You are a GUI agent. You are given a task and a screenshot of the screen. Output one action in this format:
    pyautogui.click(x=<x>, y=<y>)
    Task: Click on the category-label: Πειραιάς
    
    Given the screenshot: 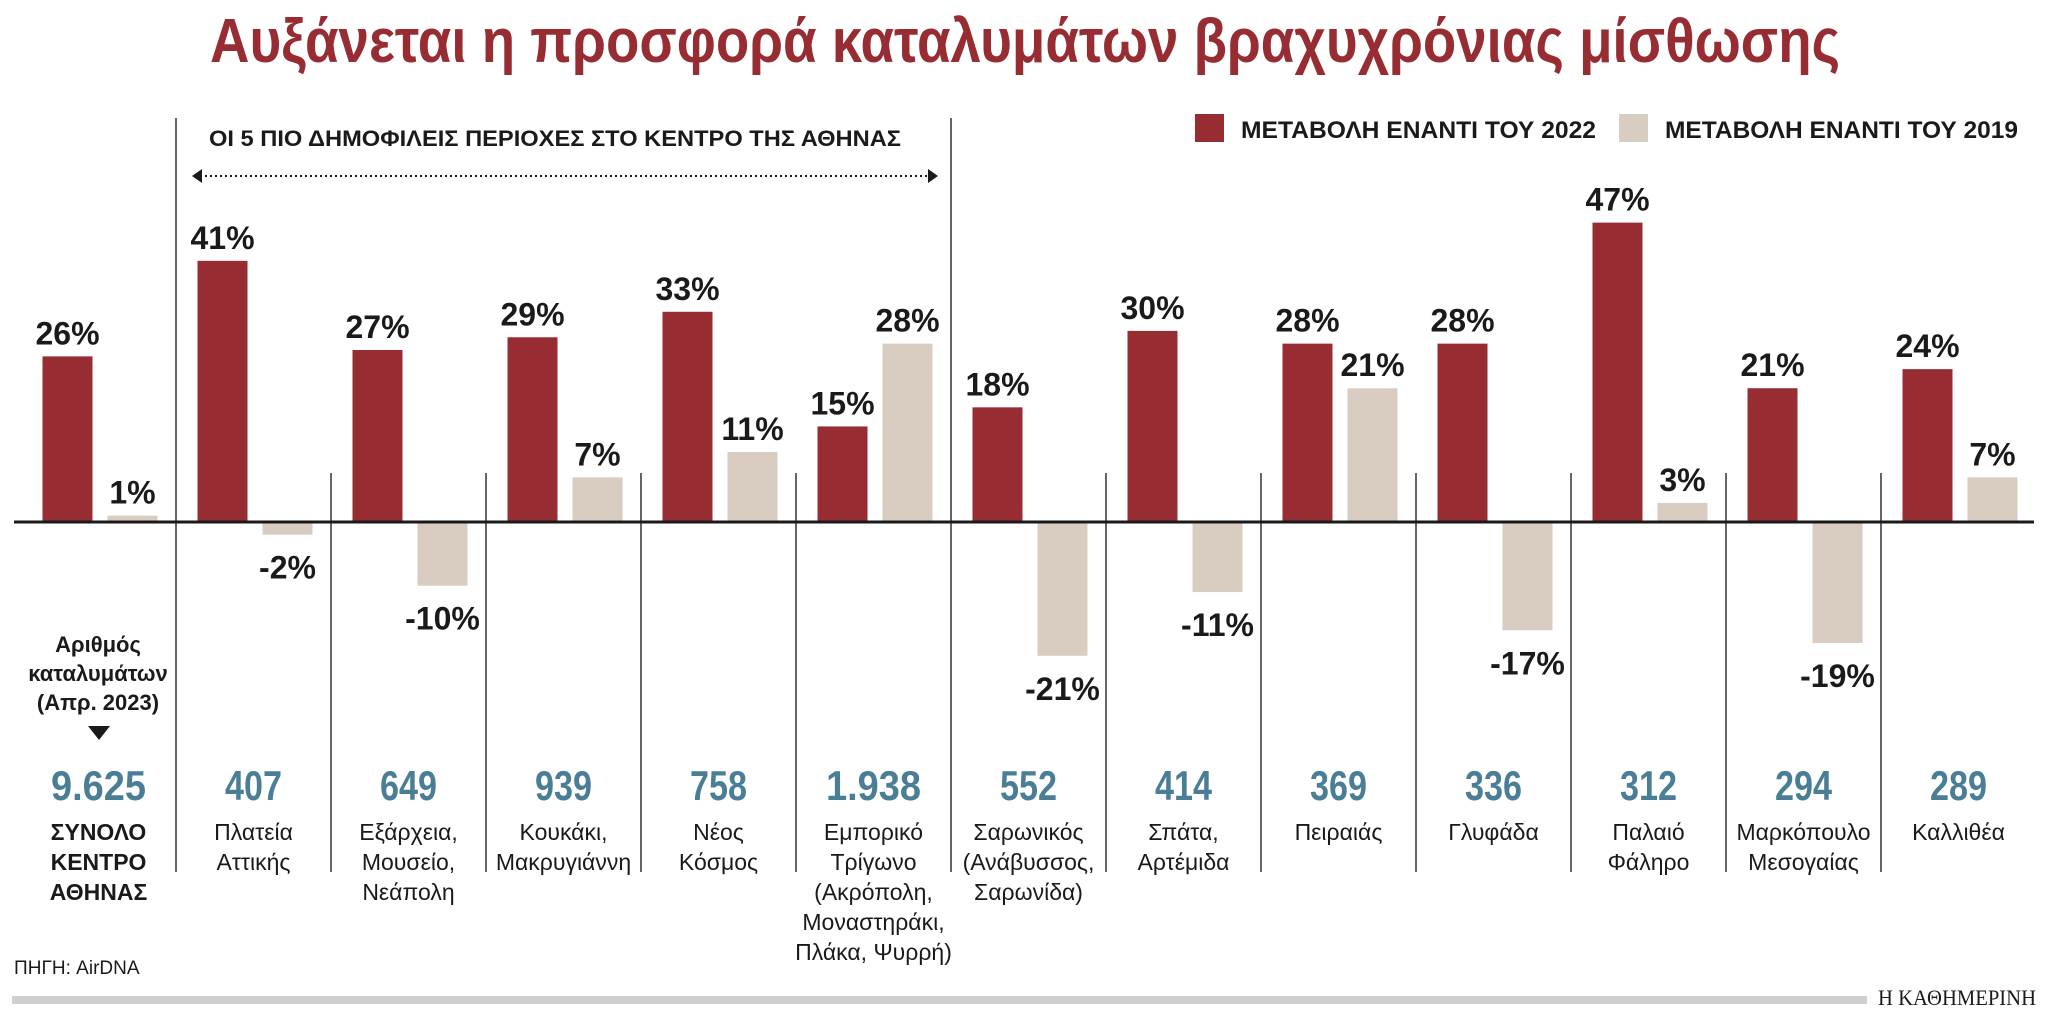 What is the action you would take?
    pyautogui.click(x=1339, y=832)
    